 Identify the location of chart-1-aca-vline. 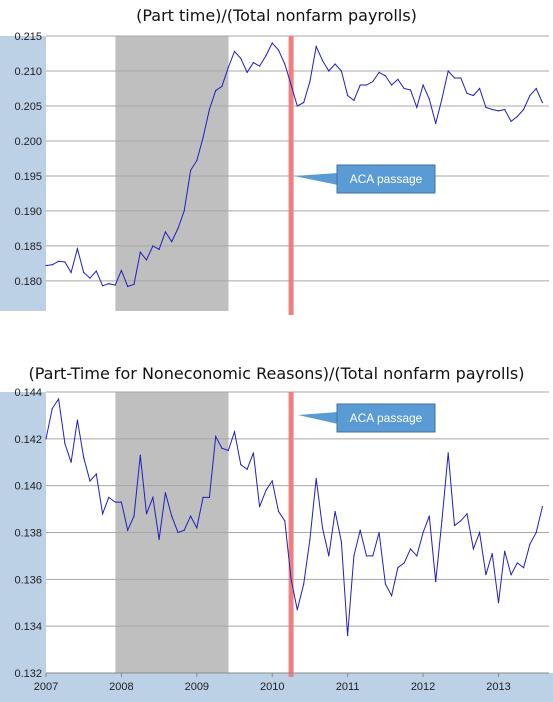
(291, 175).